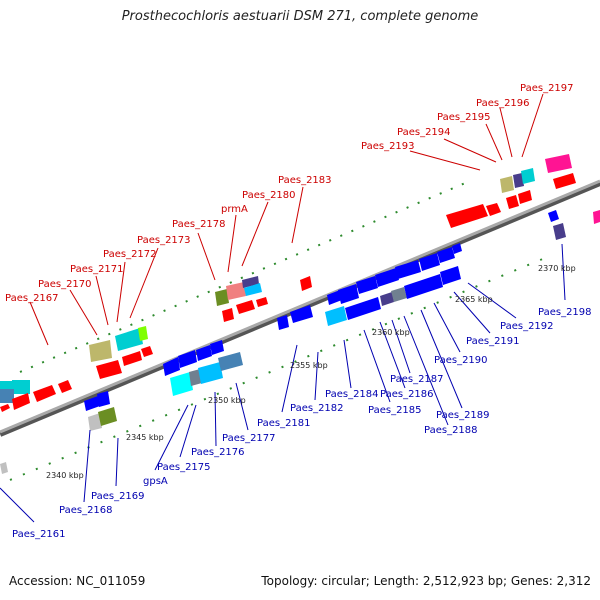  Describe the element at coordinates (352, 394) in the screenshot. I see `gene-label: Paes_2184` at that location.